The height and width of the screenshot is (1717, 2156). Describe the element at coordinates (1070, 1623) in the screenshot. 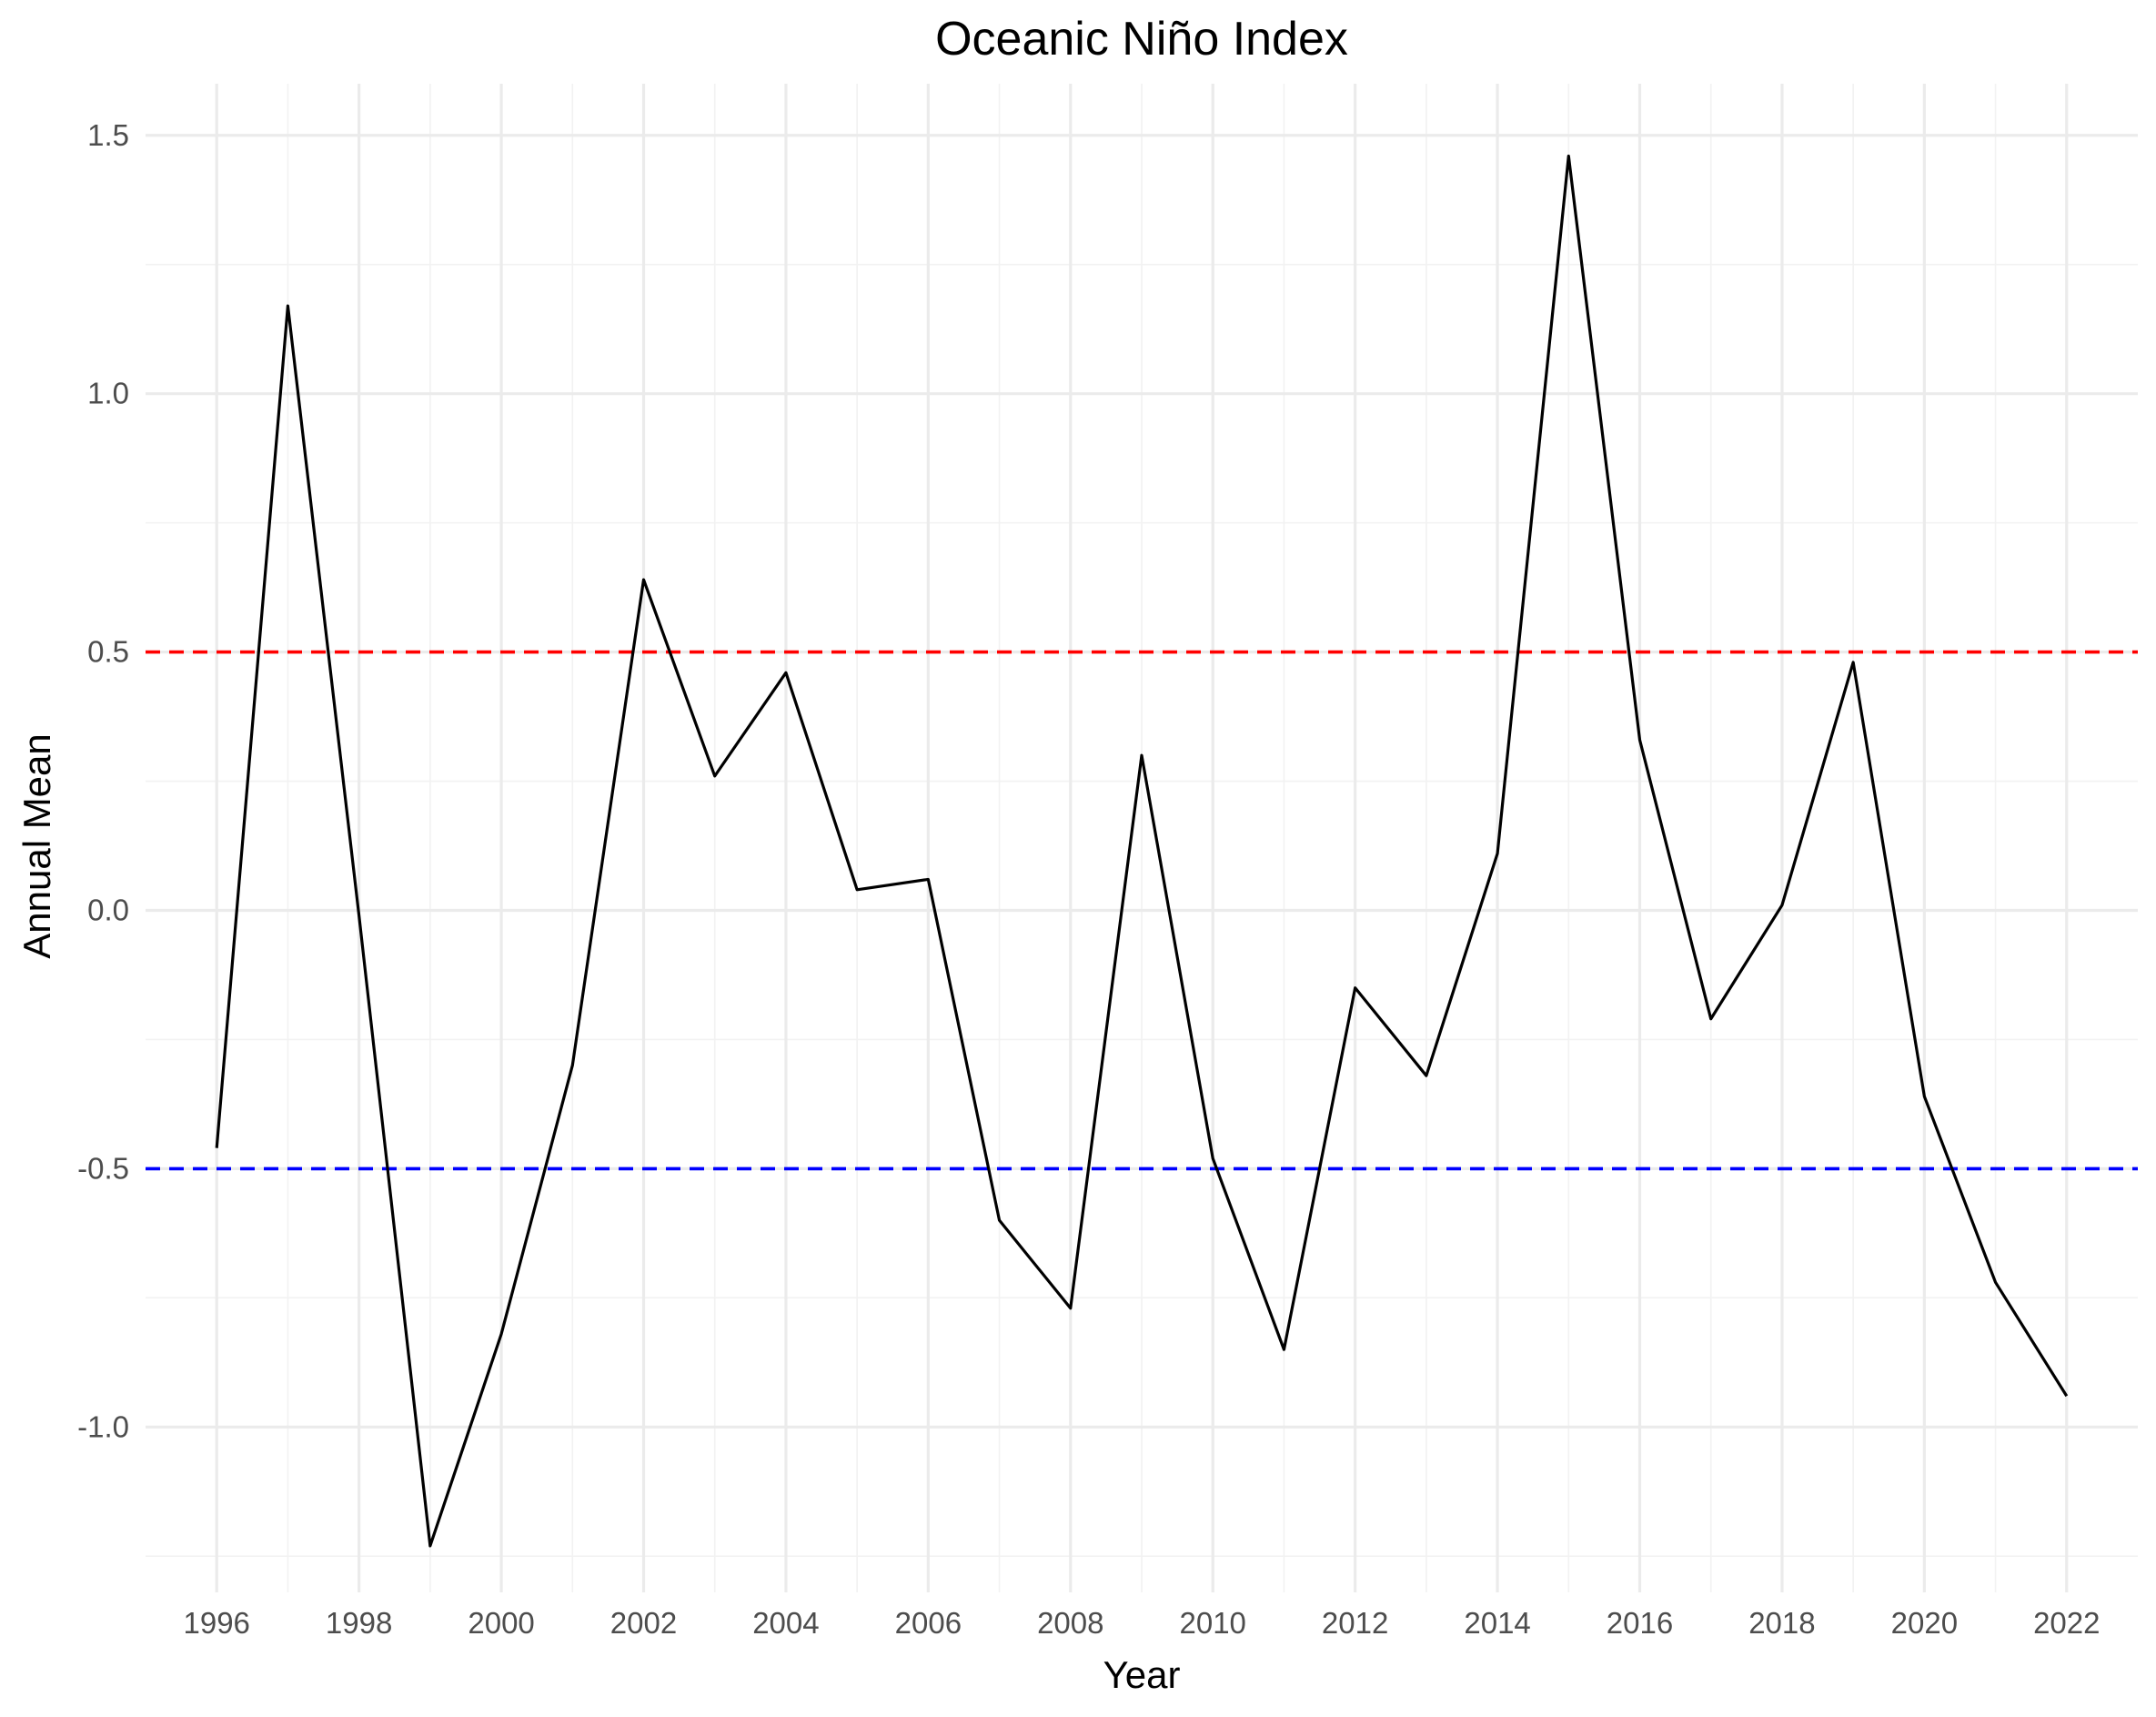

I see `x-tick-label: 2008` at that location.